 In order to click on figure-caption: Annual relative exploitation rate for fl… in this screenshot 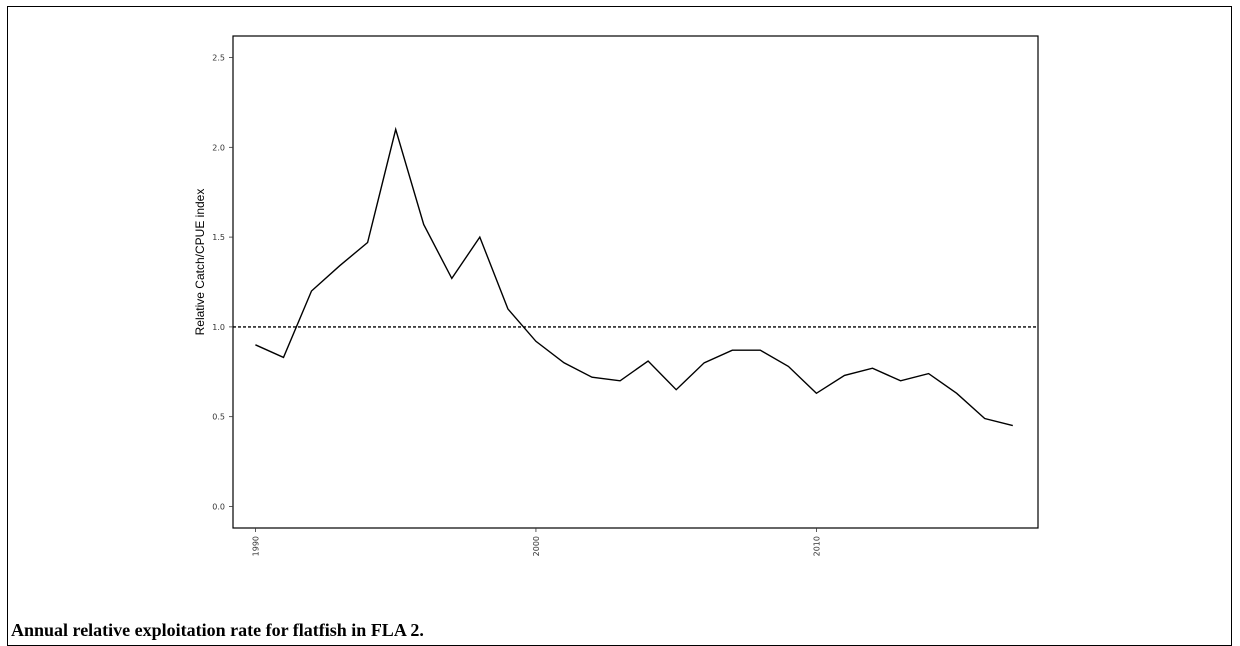, I will do `click(217, 630)`.